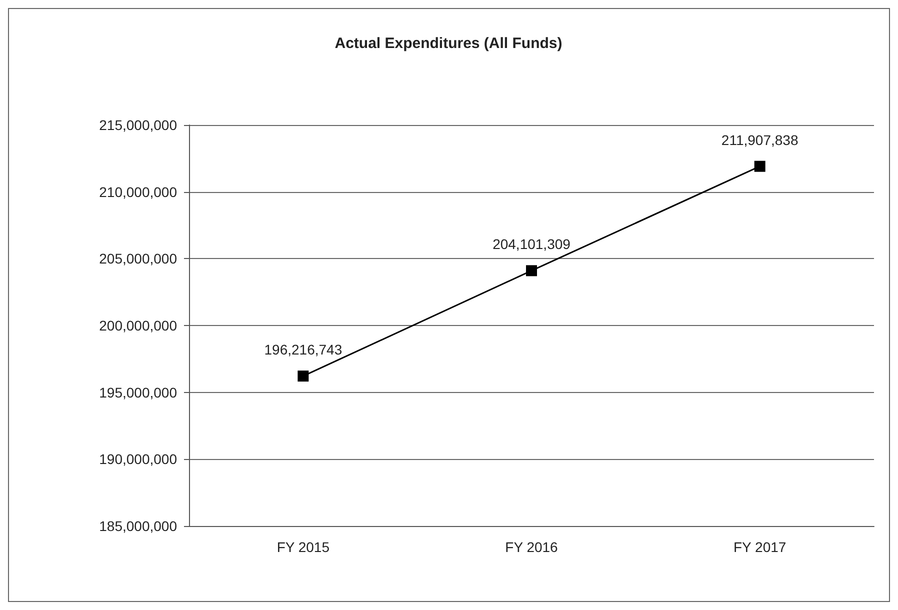 The image size is (898, 610). Describe the element at coordinates (759, 547) in the screenshot. I see `x-tick-label: FY 2017` at that location.